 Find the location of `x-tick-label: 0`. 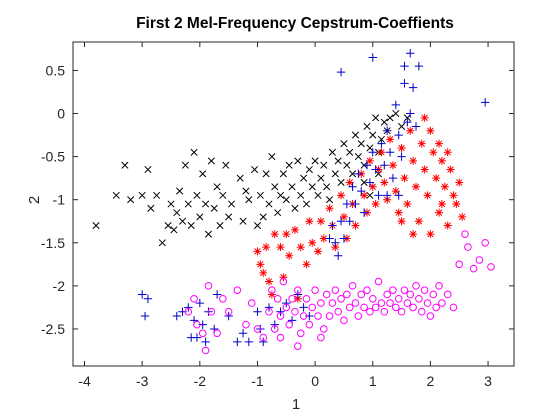

x-tick-label: 0 is located at coordinates (315, 381).